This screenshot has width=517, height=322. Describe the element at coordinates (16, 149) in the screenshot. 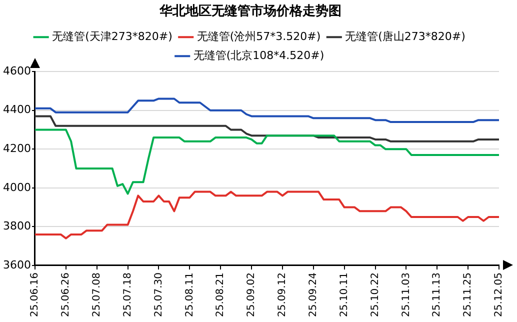

I see `y-tick-label: 4200` at that location.